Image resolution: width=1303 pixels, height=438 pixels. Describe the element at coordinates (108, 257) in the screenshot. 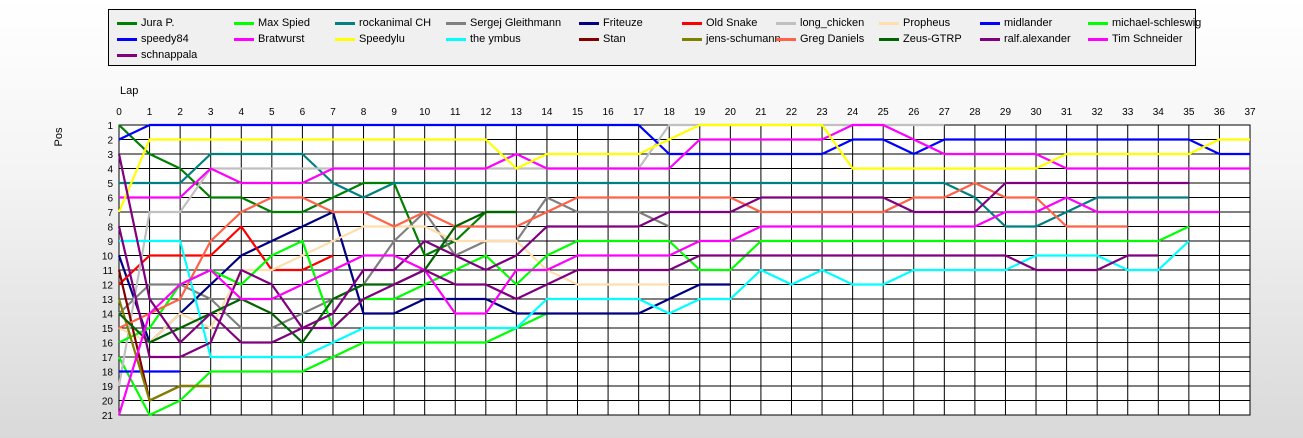

I see `y-tick-label: 10` at that location.